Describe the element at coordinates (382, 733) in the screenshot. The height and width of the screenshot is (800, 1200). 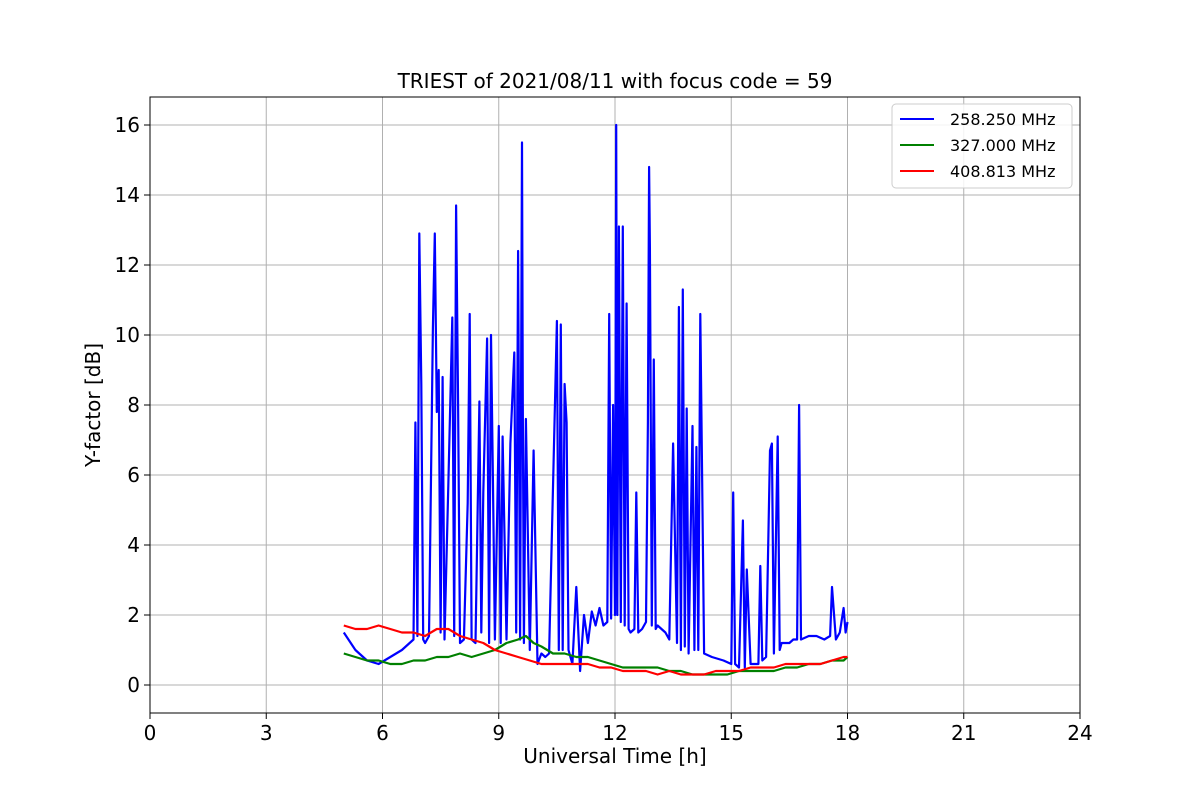
I see `x-tick-label: 6` at that location.